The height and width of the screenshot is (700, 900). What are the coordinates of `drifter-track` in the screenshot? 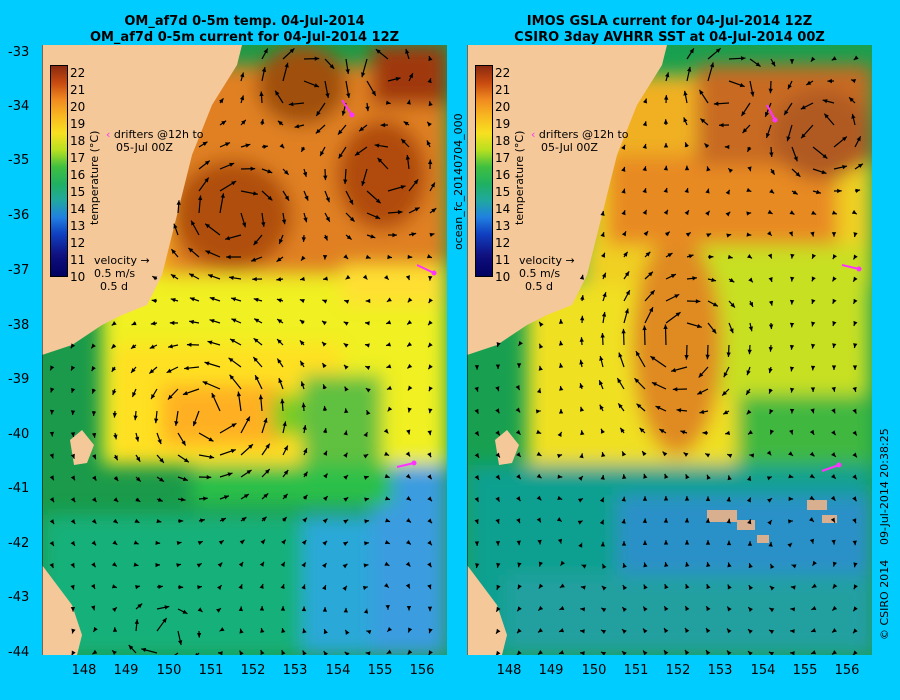 It's located at (830, 468).